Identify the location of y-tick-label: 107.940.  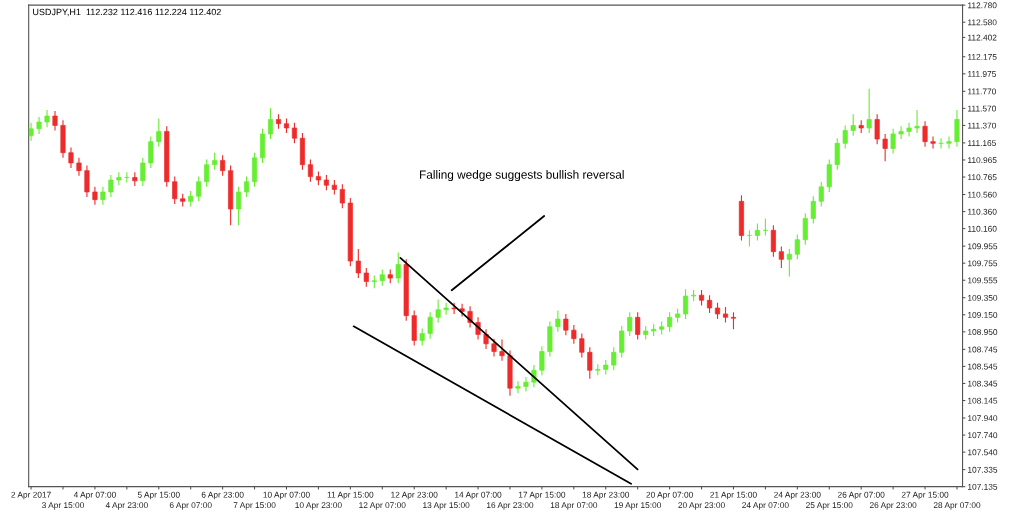
(983, 418).